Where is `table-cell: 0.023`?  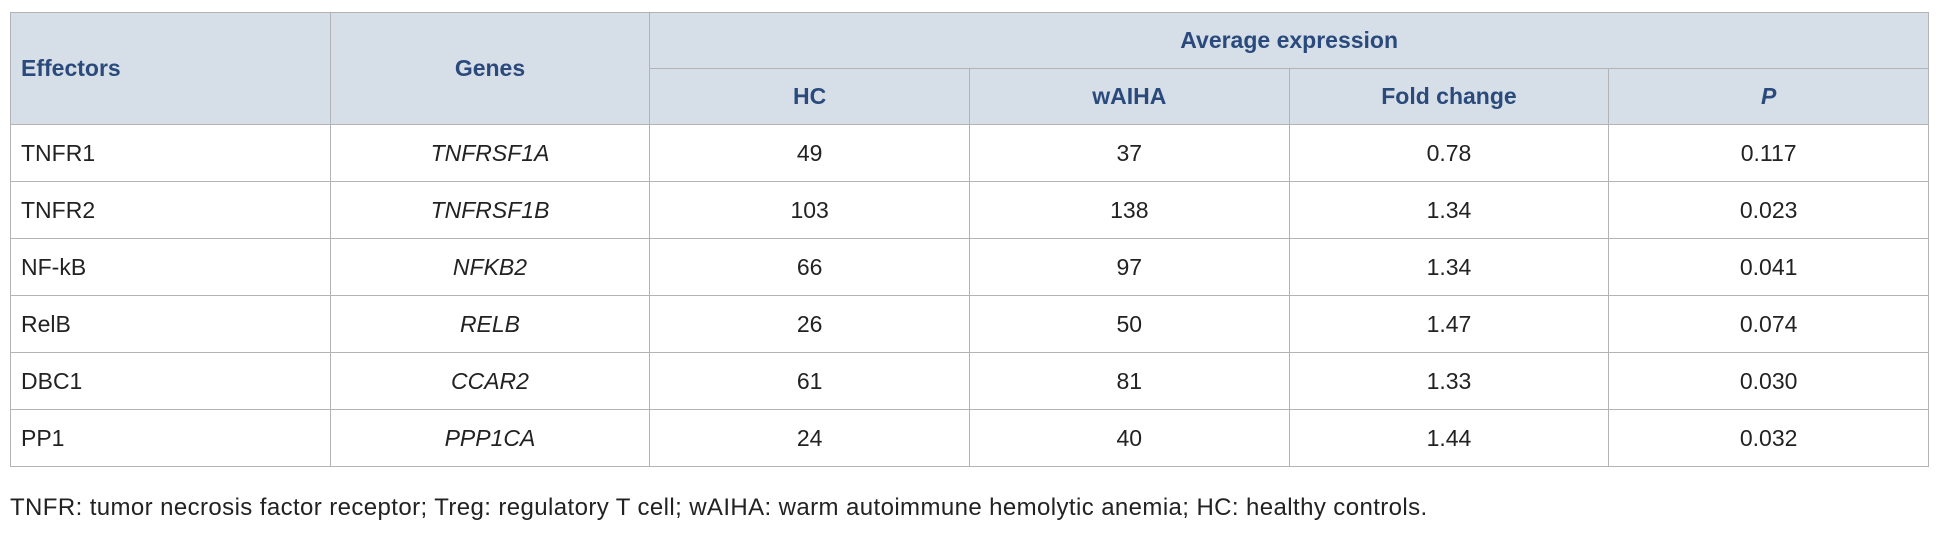
table-cell: 0.023 is located at coordinates (1768, 210).